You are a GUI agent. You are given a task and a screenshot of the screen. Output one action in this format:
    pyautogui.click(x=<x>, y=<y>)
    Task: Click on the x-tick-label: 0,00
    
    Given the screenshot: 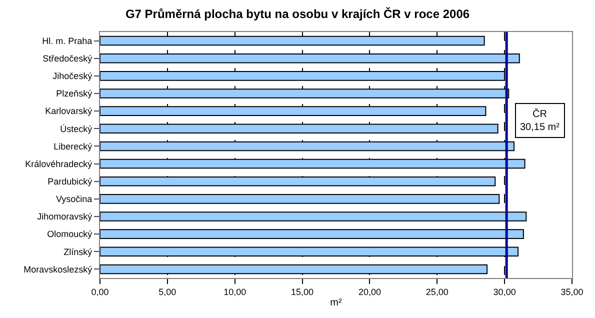 What is the action you would take?
    pyautogui.click(x=100, y=291)
    